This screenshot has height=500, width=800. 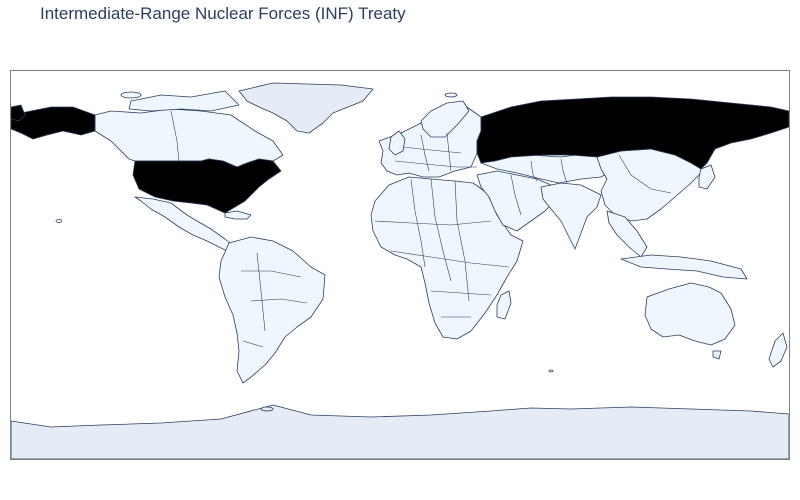 What do you see at coordinates (207, 186) in the screenshot?
I see `united-states` at bounding box center [207, 186].